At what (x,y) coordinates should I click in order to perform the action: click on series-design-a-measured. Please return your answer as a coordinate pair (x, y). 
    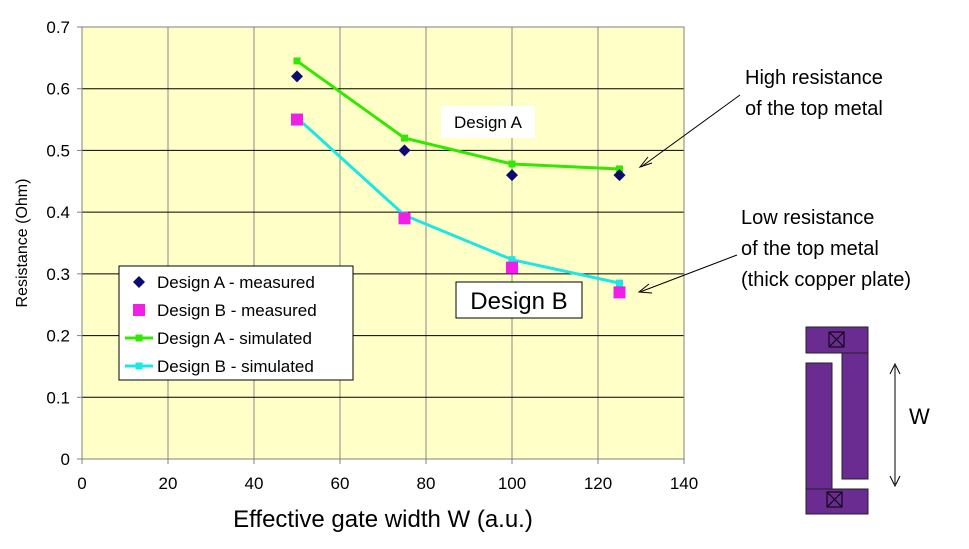
    Looking at the image, I should click on (458, 126).